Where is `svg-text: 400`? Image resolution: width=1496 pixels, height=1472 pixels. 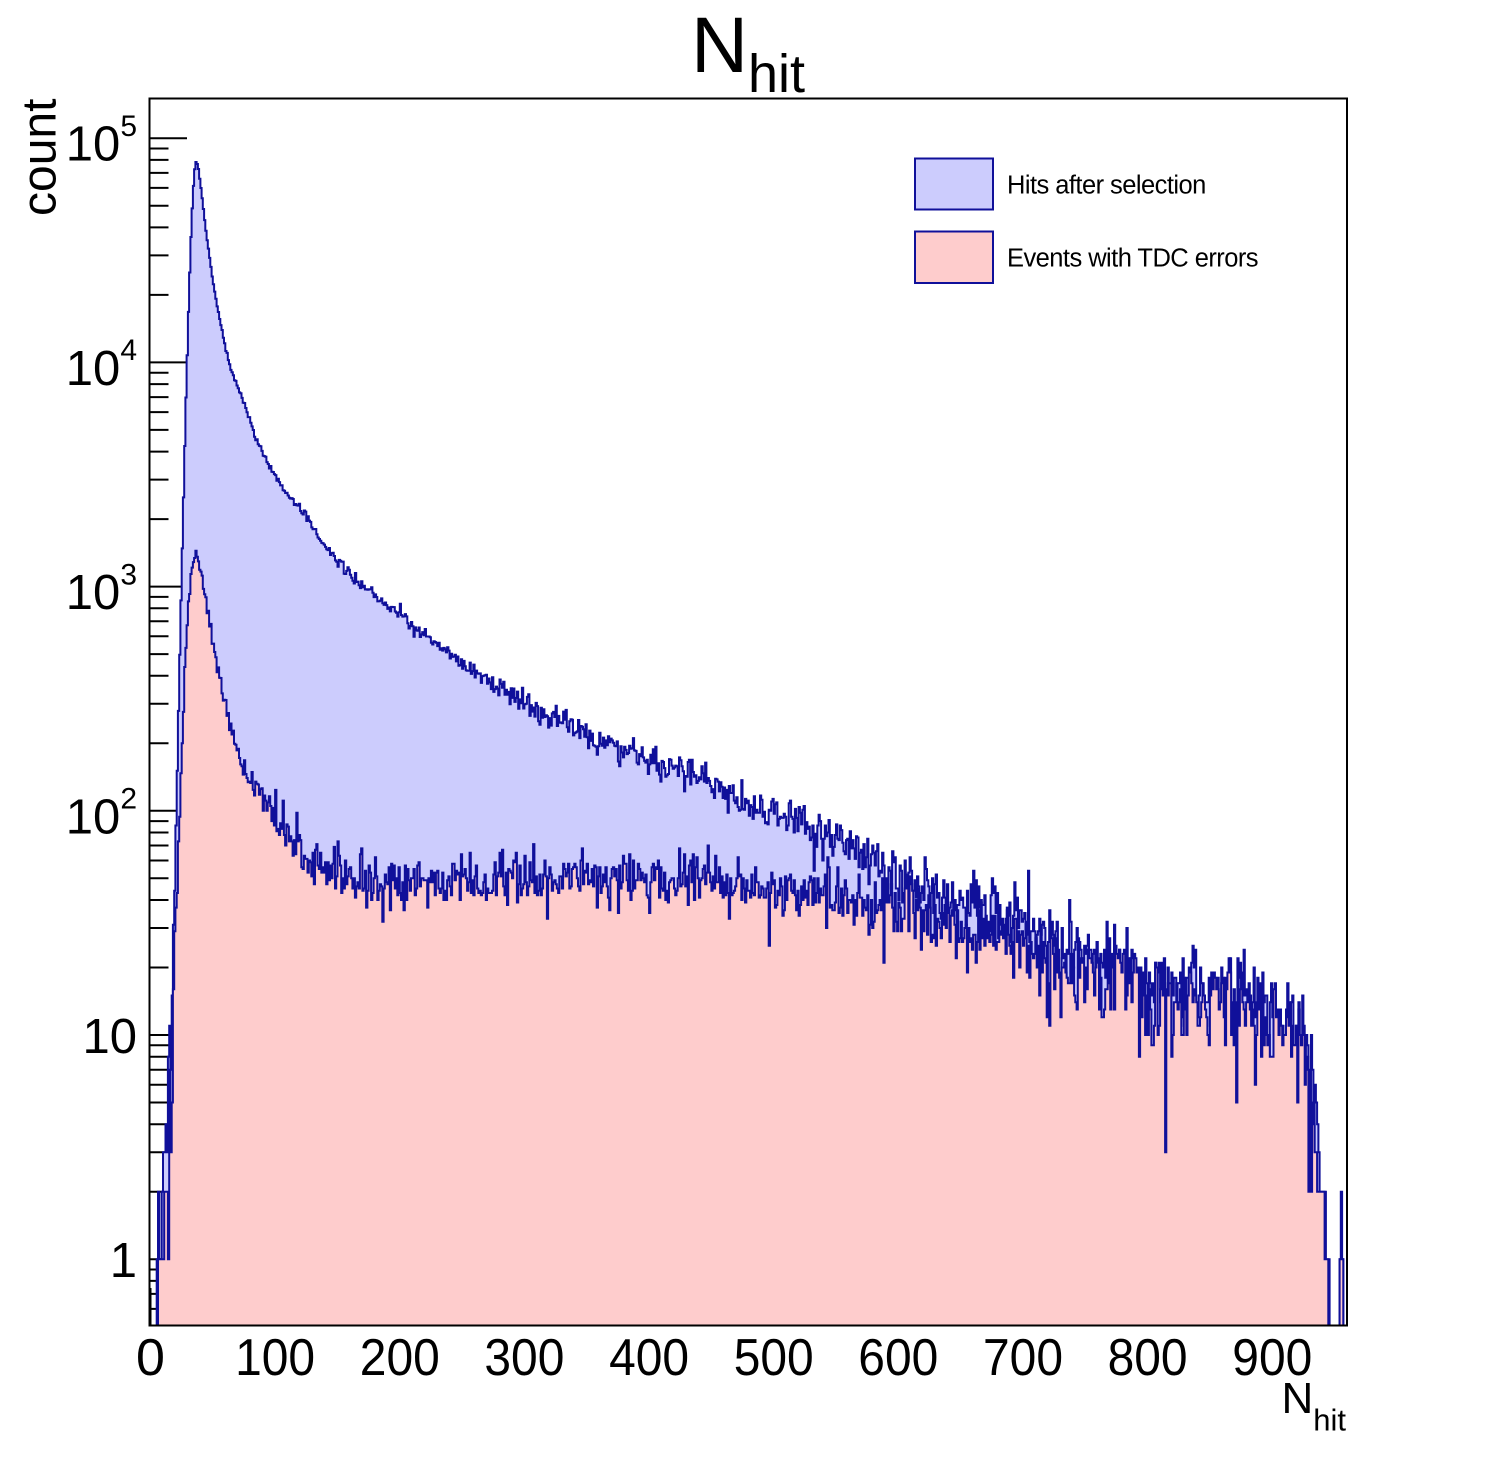
svg-text: 400 is located at coordinates (649, 1358).